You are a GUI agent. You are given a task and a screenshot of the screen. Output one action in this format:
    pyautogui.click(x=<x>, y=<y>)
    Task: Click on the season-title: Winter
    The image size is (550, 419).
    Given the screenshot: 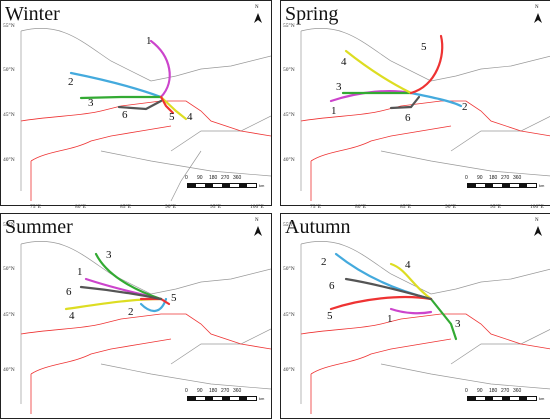 What is the action you would take?
    pyautogui.click(x=32, y=14)
    